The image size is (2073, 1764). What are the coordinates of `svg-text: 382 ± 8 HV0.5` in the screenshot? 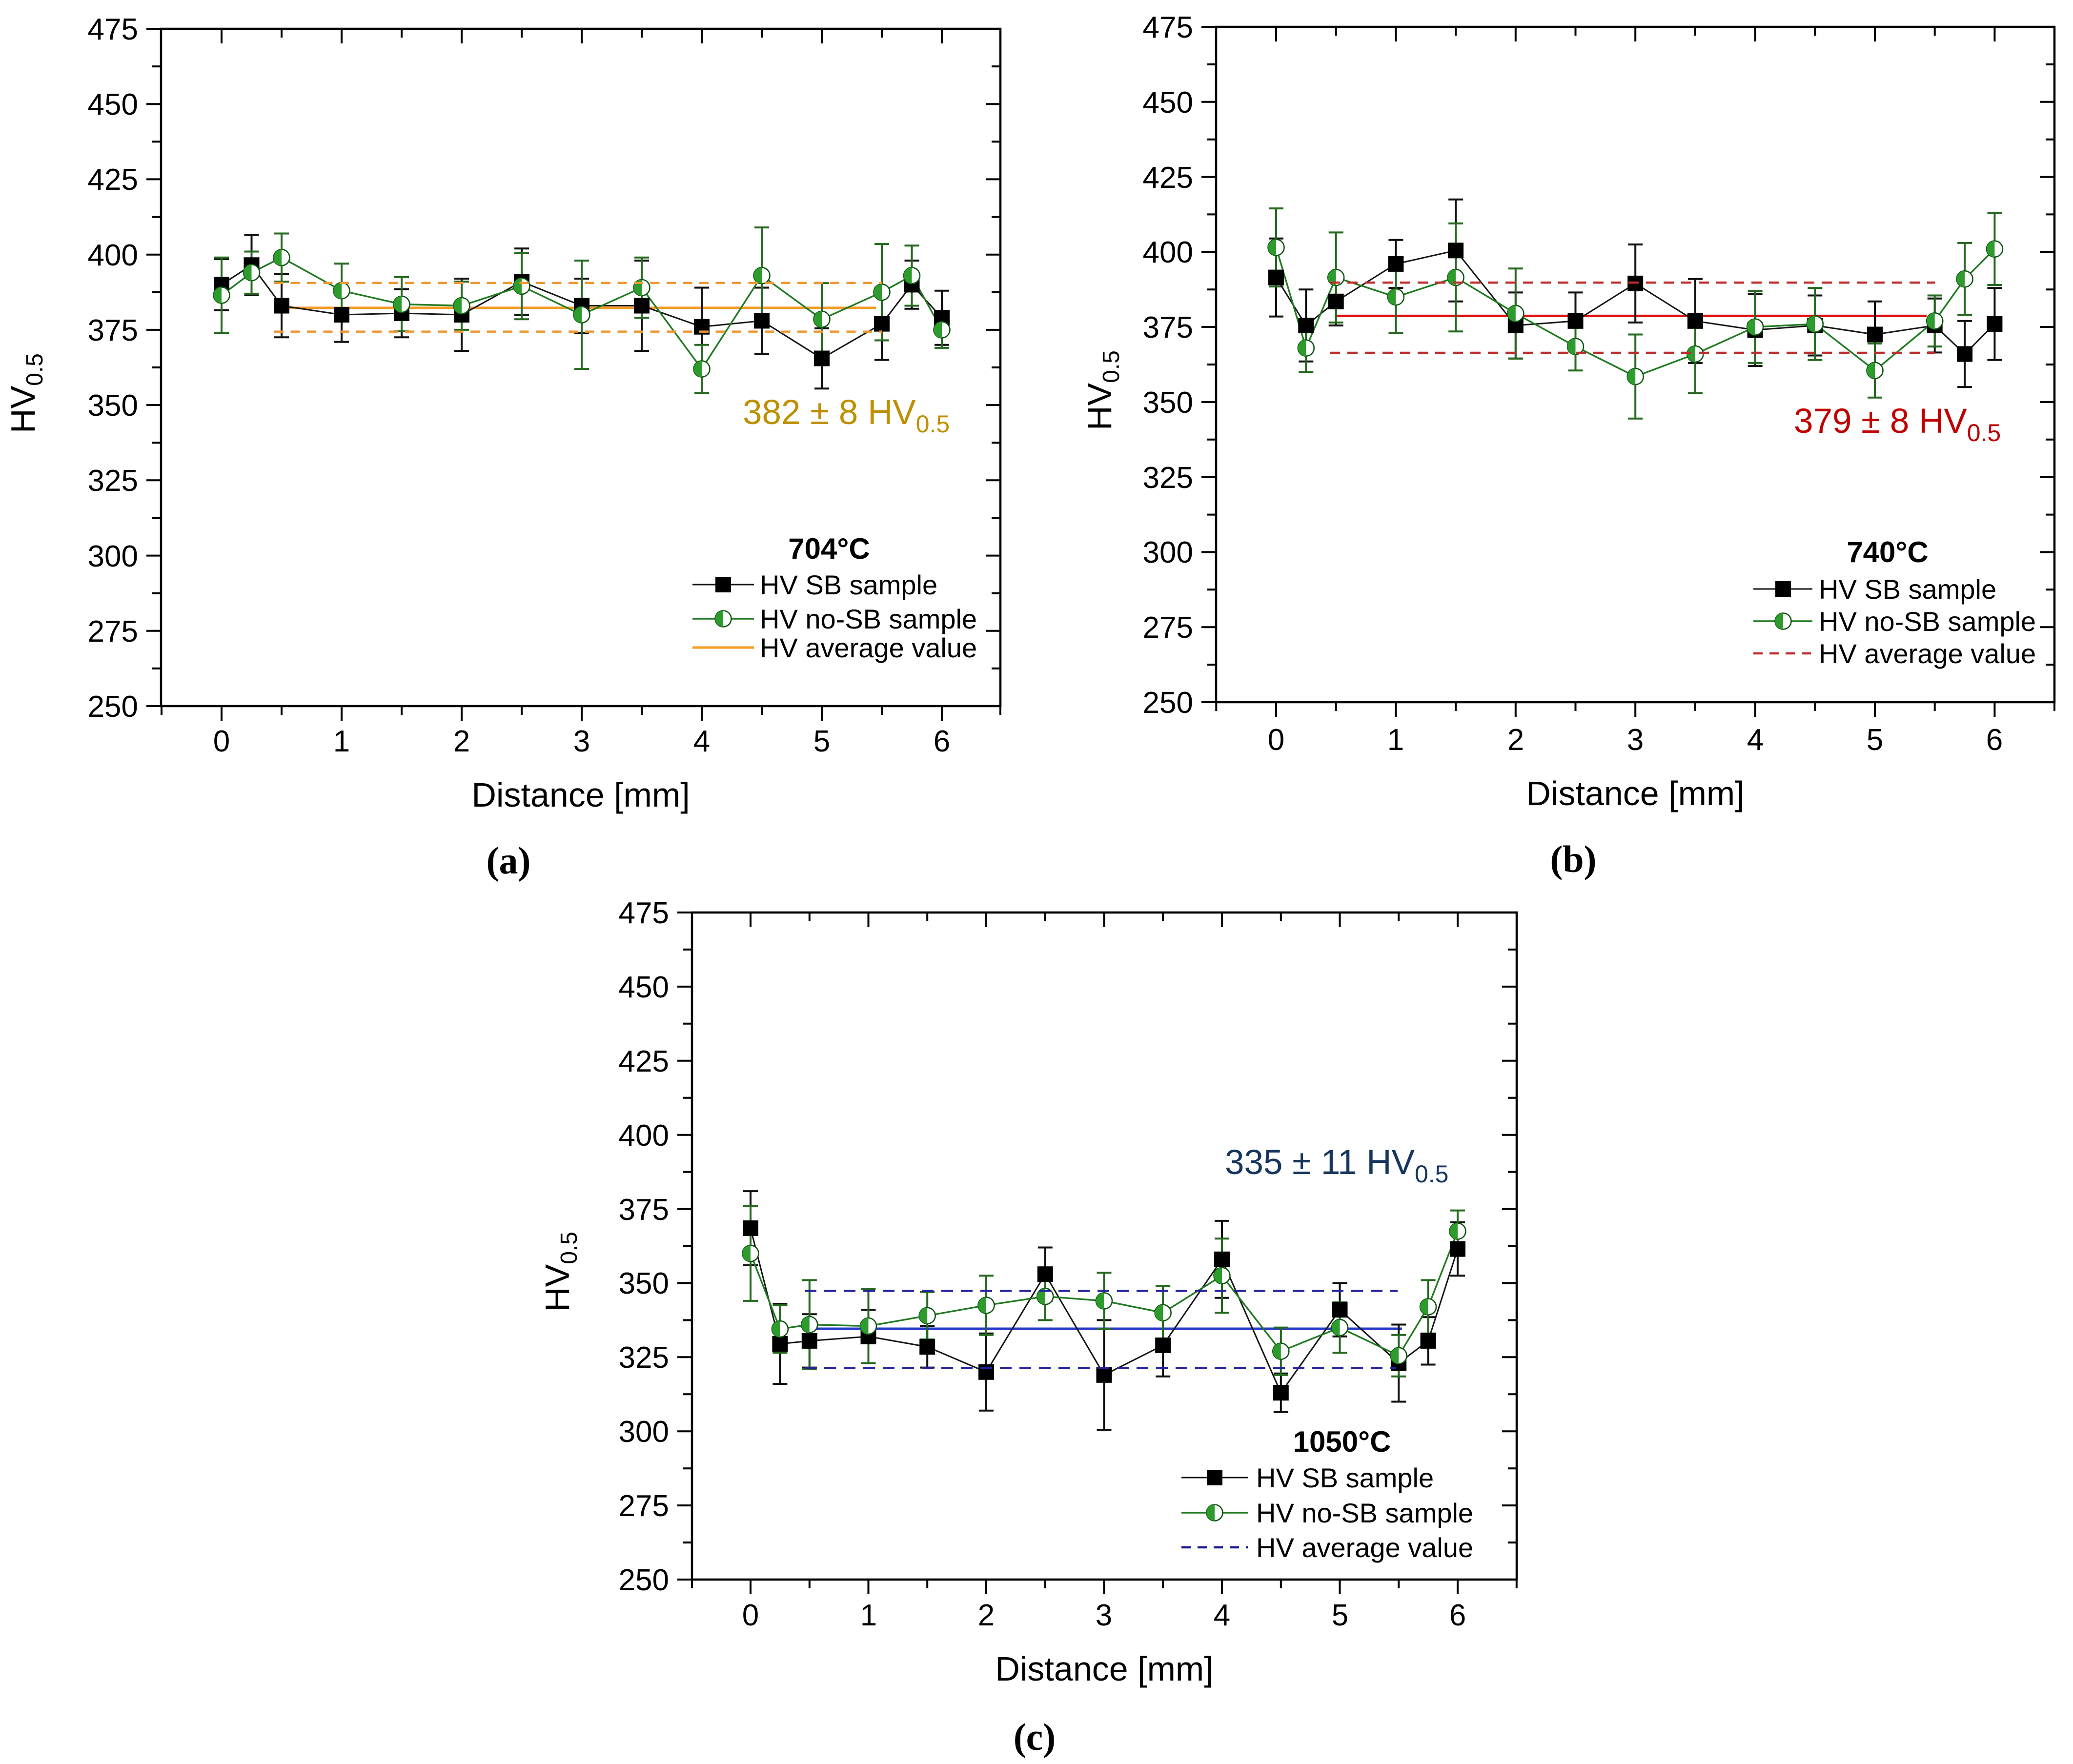 It's located at (847, 415).